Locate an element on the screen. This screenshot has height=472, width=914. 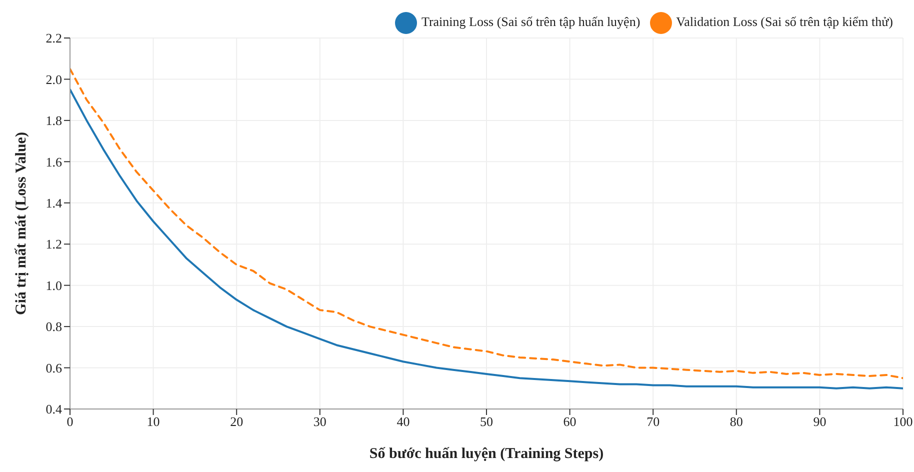
y-tick-label: 1.8 is located at coordinates (54, 120).